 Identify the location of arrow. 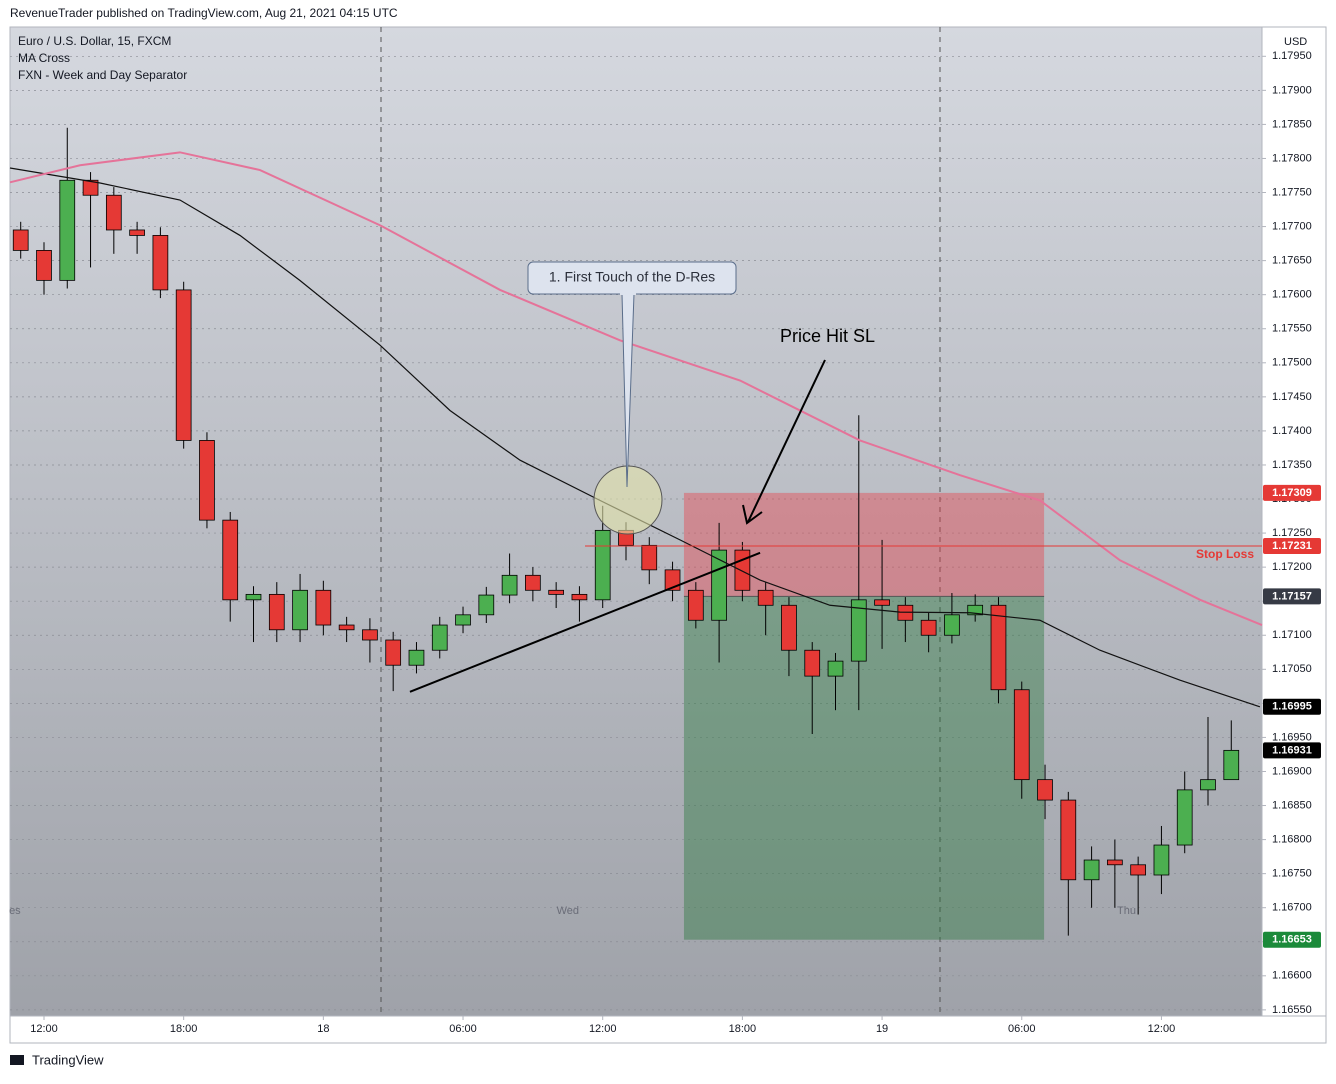
(786, 441).